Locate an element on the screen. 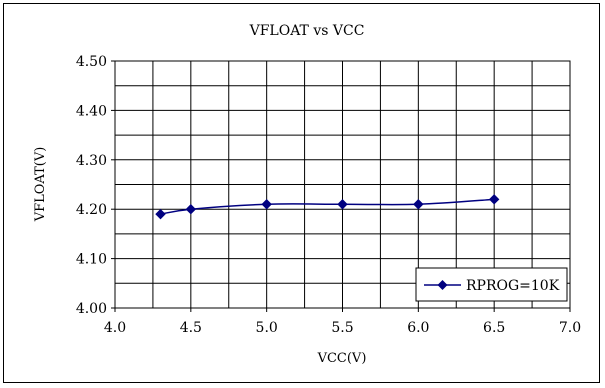  x-tick-label: 4.5 is located at coordinates (191, 328).